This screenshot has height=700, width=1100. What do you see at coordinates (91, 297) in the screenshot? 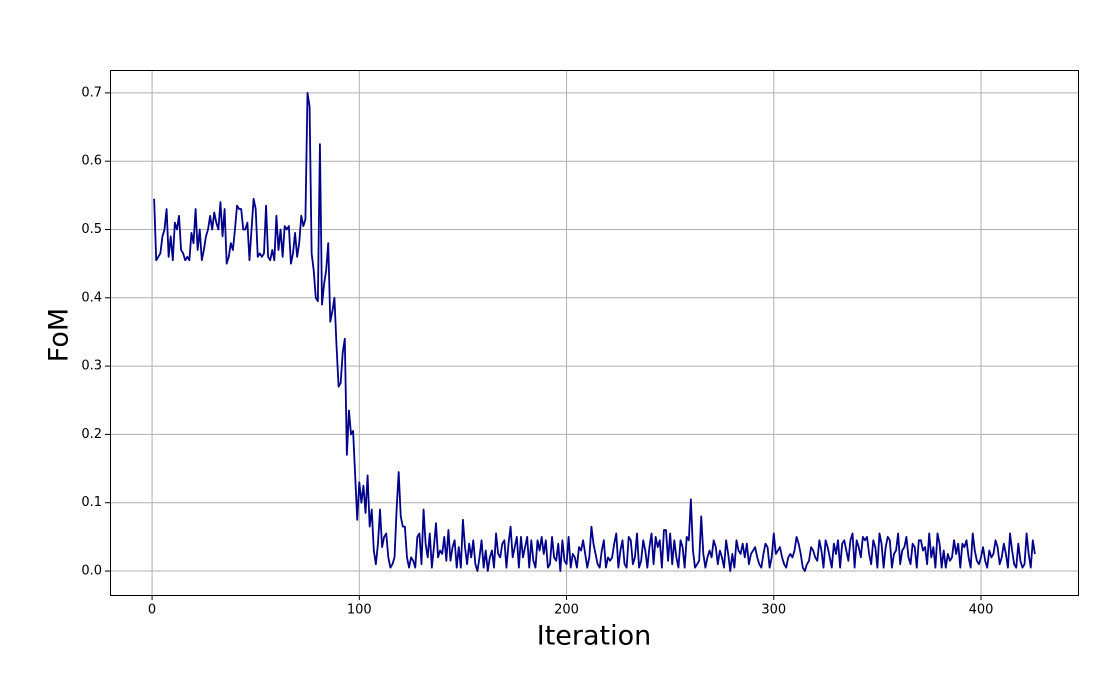
I see `y-tick-label: 0.4` at bounding box center [91, 297].